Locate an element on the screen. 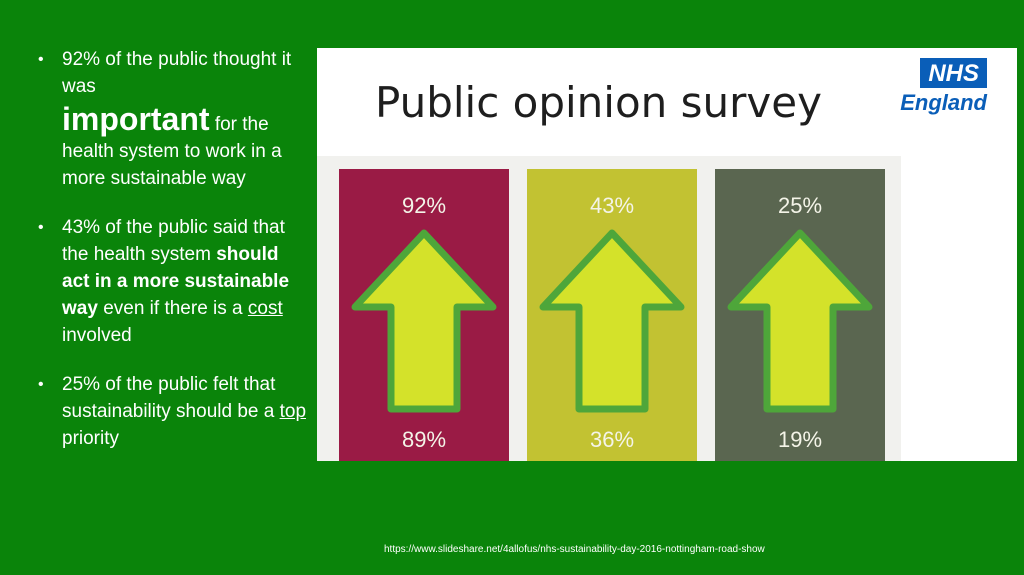  top-percentage: 25% is located at coordinates (800, 205).